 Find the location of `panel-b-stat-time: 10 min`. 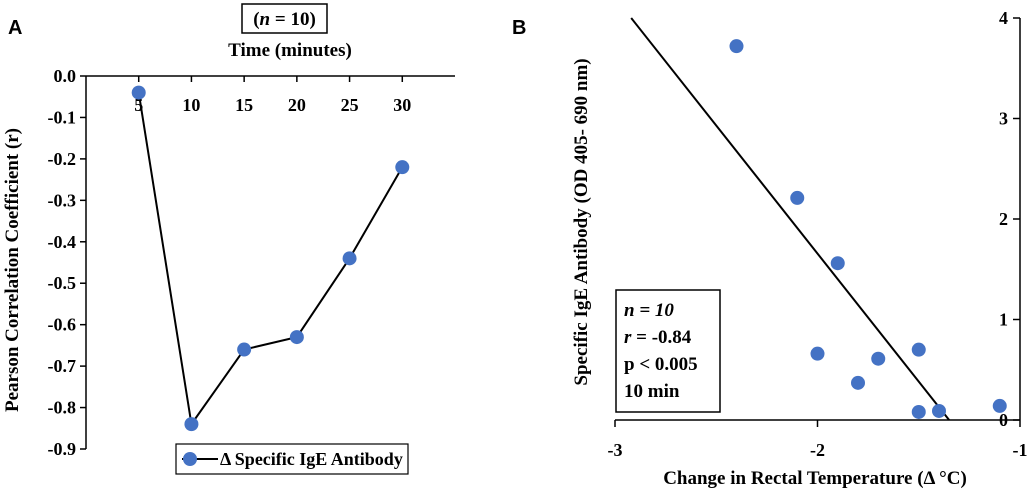

panel-b-stat-time: 10 min is located at coordinates (652, 391).